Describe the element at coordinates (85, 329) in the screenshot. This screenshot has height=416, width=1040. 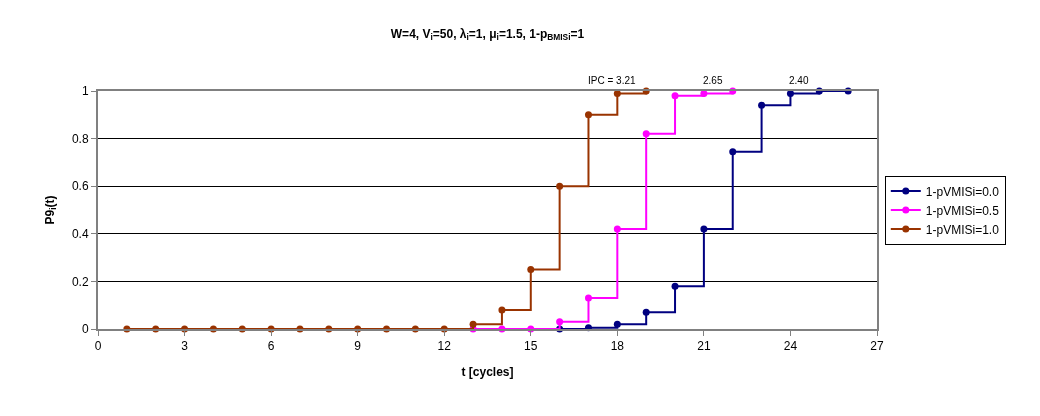
I see `y-tick-label: 0` at that location.